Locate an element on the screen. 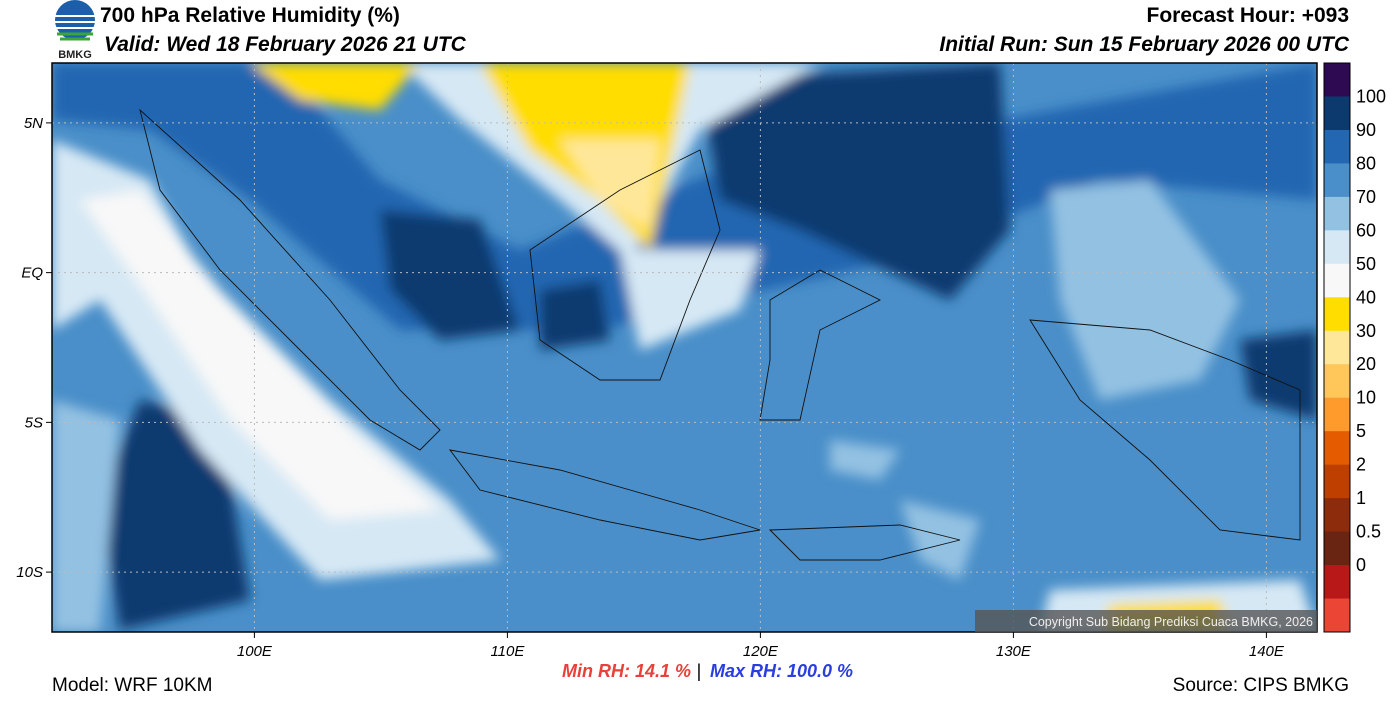  logo-text: BMKG is located at coordinates (75, 55).